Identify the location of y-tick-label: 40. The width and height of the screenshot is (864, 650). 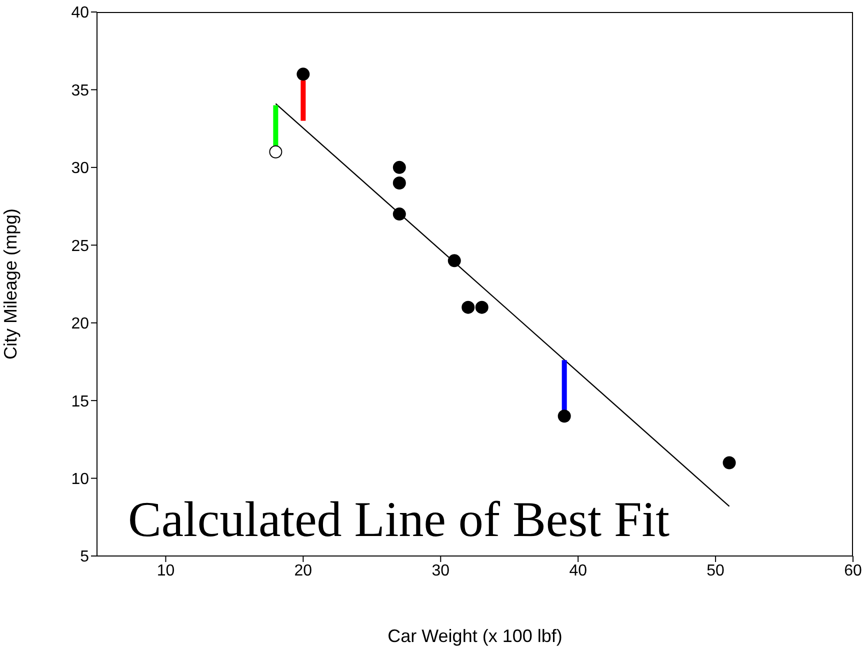
(80, 13).